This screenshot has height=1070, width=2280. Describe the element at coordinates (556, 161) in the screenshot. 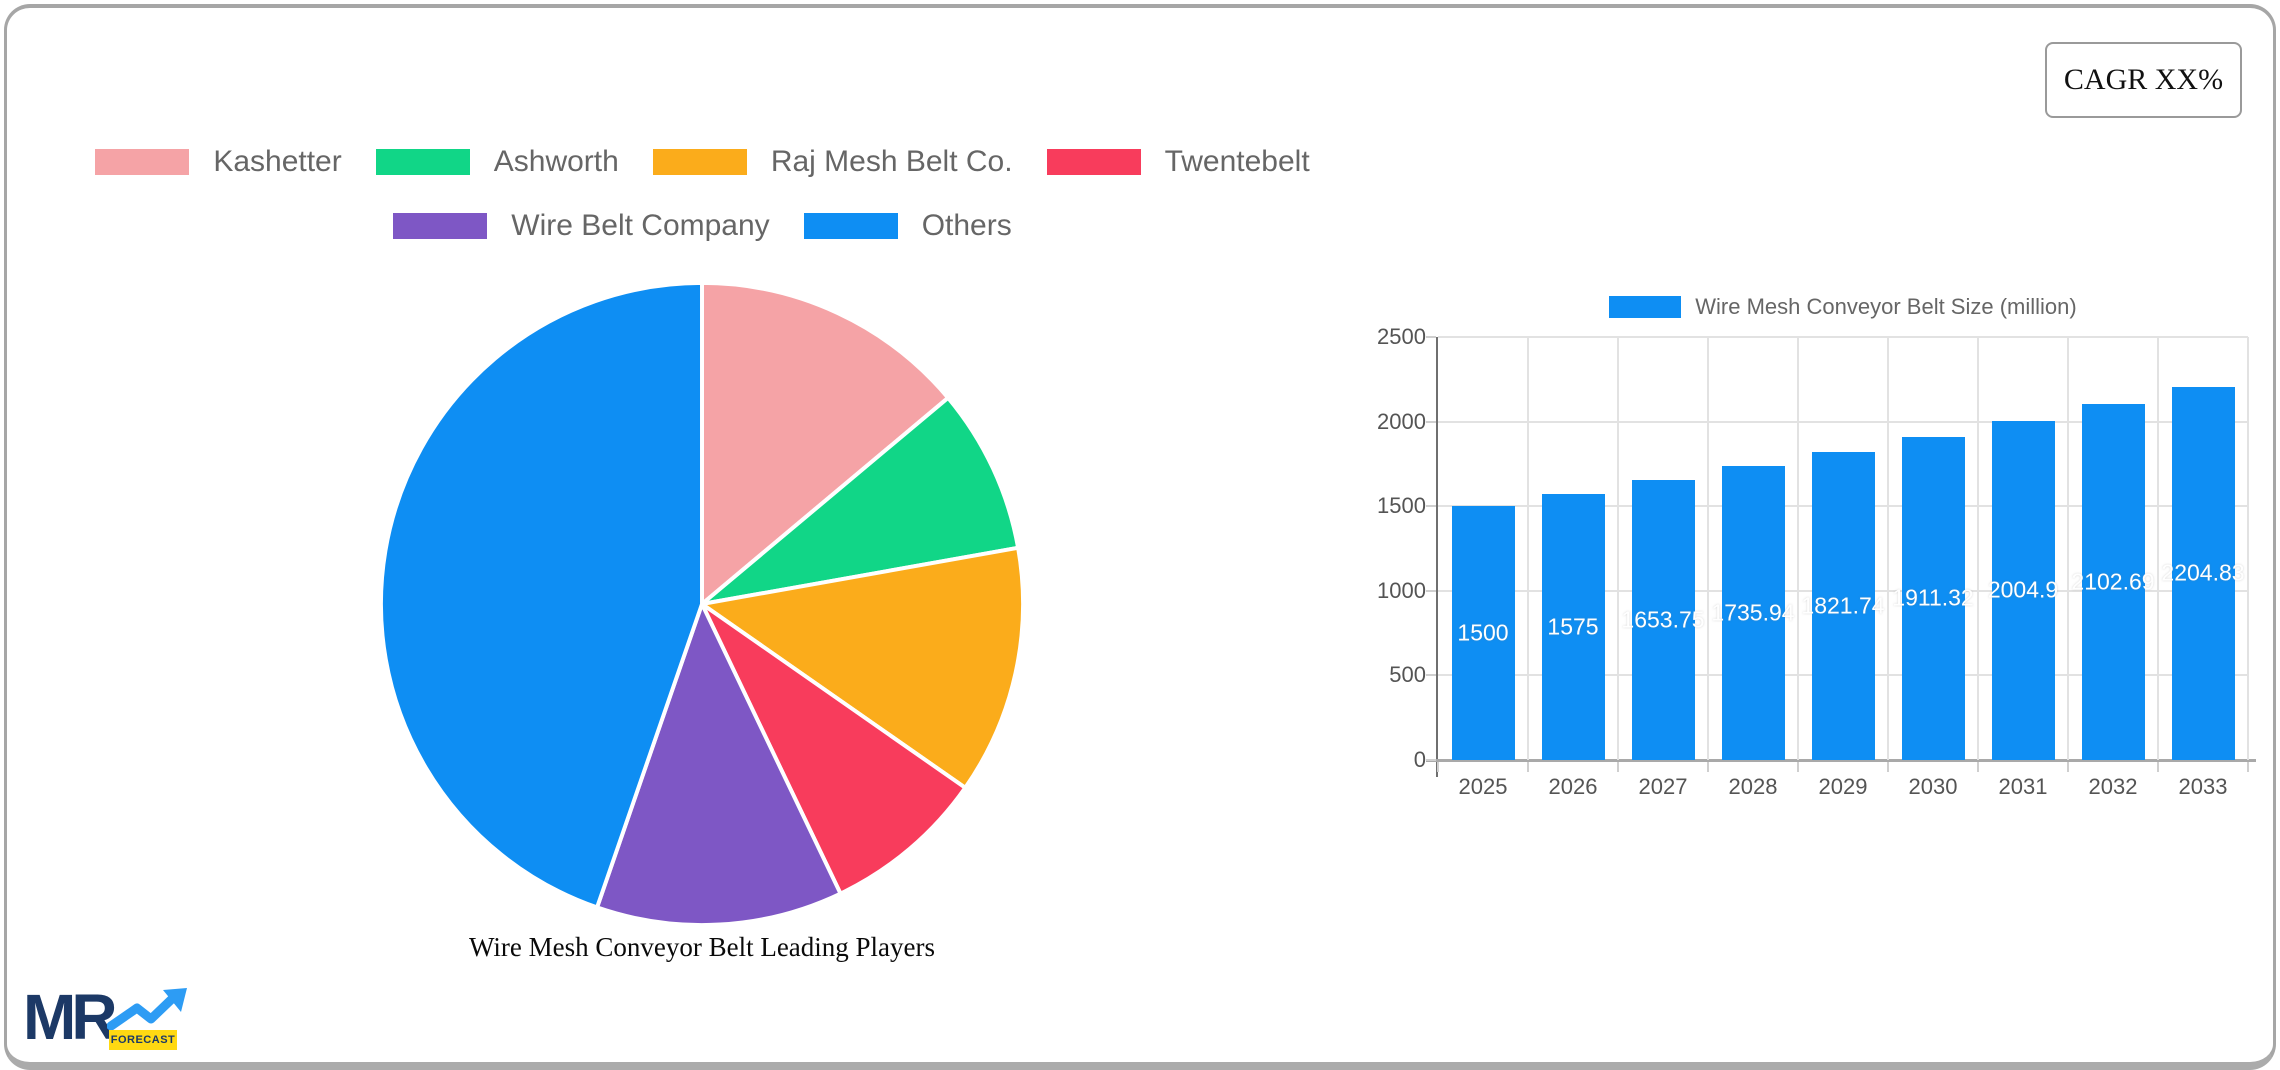

I see `legend-label-ashworth: Ashworth` at that location.